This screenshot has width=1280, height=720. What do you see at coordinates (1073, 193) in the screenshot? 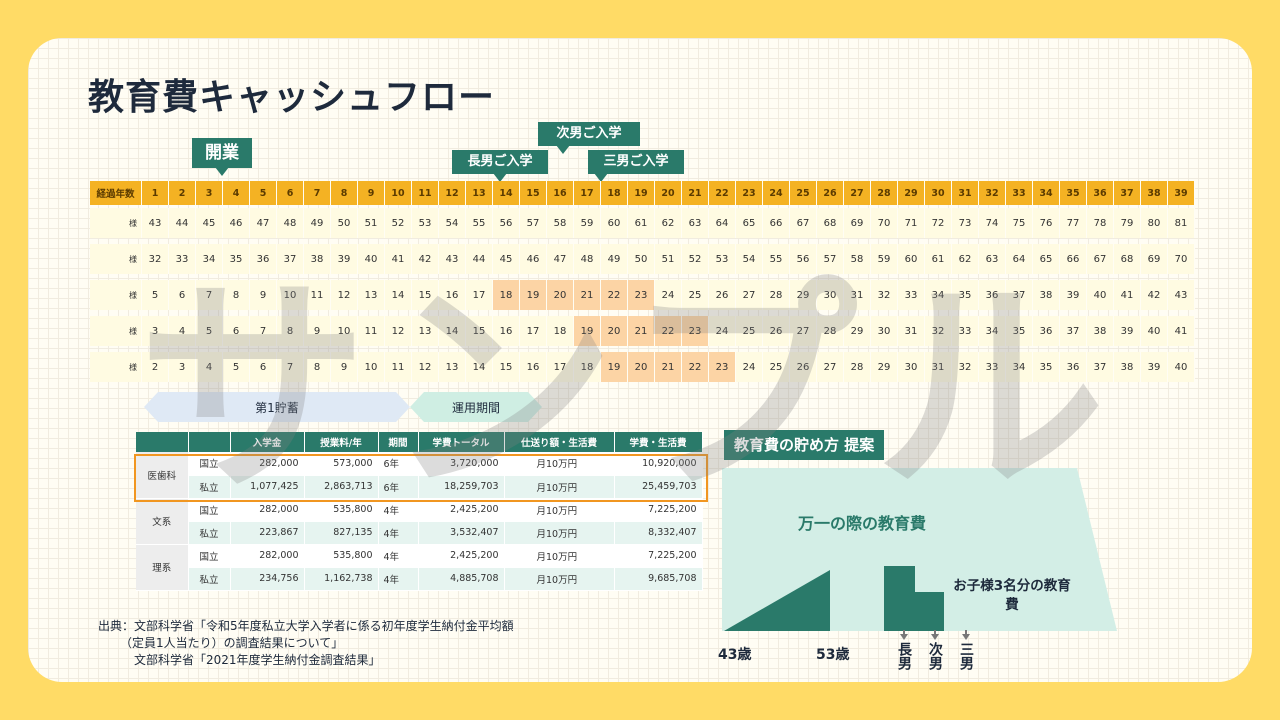
I see `timeline-year: 35` at bounding box center [1073, 193].